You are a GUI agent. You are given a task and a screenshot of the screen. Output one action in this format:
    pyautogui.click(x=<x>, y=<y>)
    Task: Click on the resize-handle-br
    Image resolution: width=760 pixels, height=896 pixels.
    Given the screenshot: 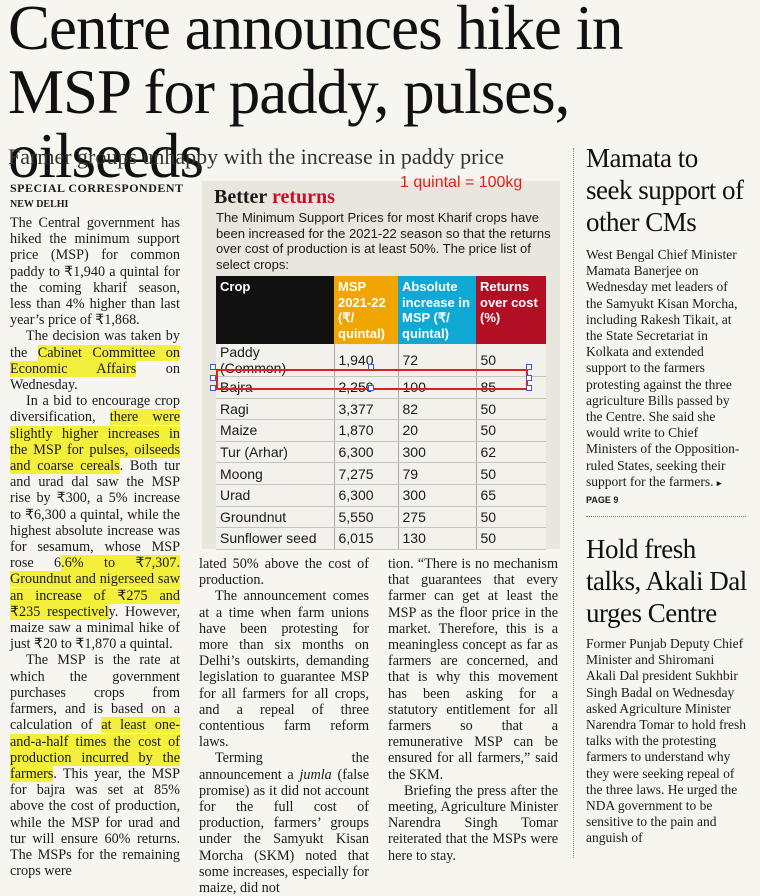 What is the action you would take?
    pyautogui.click(x=529, y=388)
    